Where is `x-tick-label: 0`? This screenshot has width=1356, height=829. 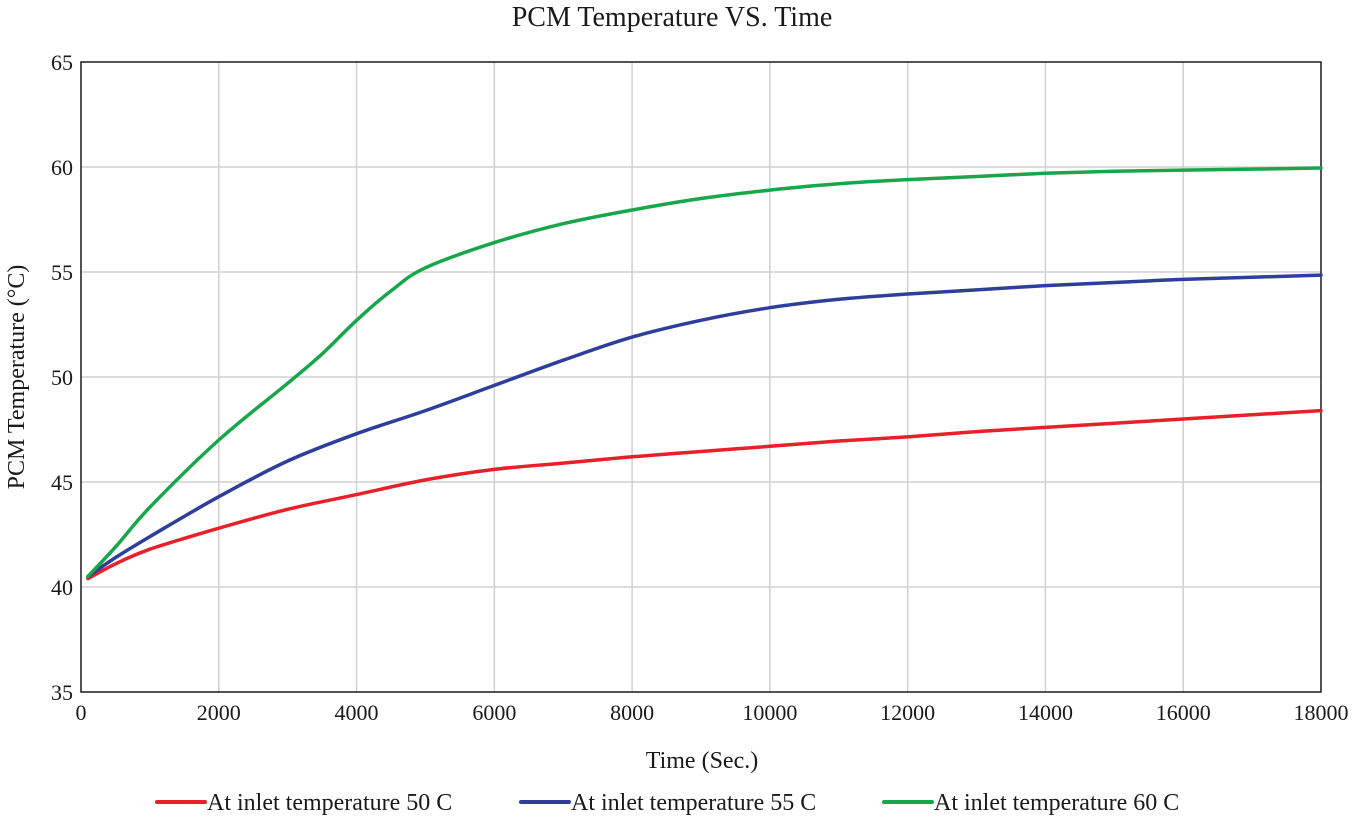
x-tick-label: 0 is located at coordinates (81, 712).